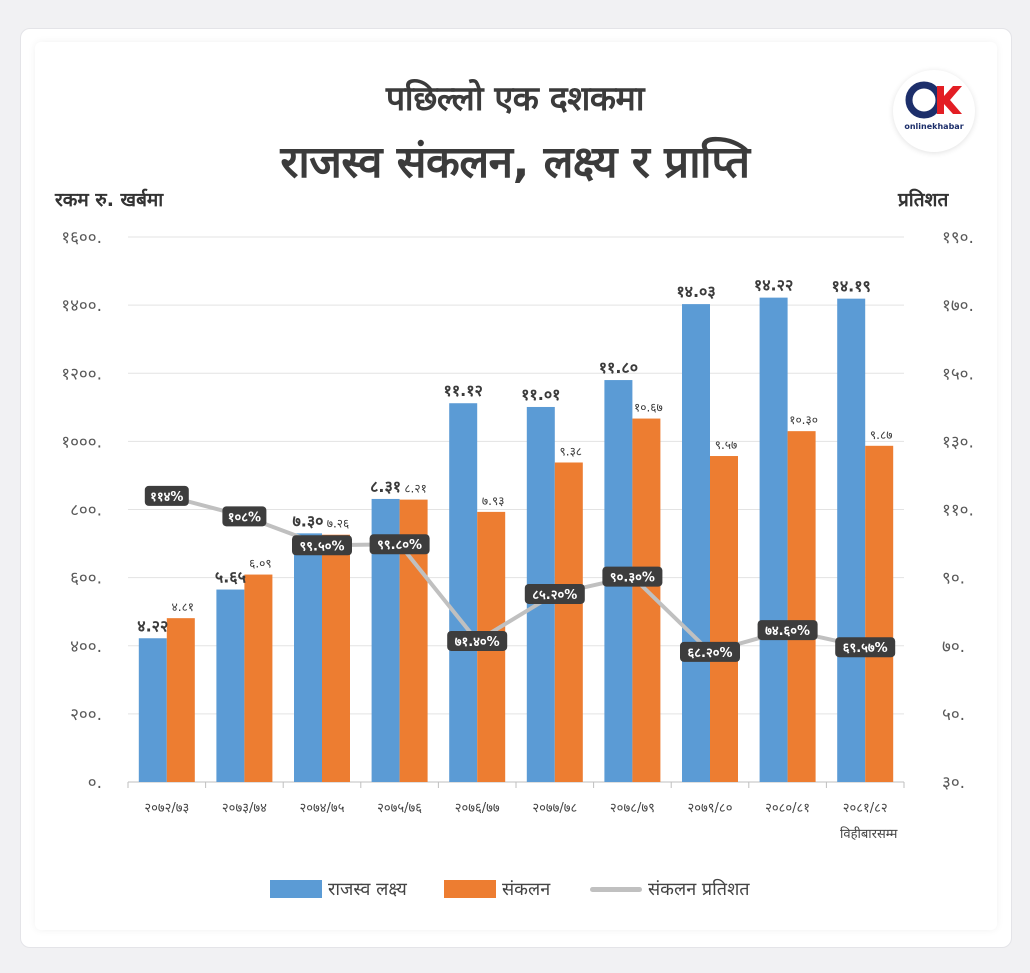 Image resolution: width=1030 pixels, height=973 pixels. What do you see at coordinates (773, 285) in the screenshot?
I see `data-label-target: १४.२२` at bounding box center [773, 285].